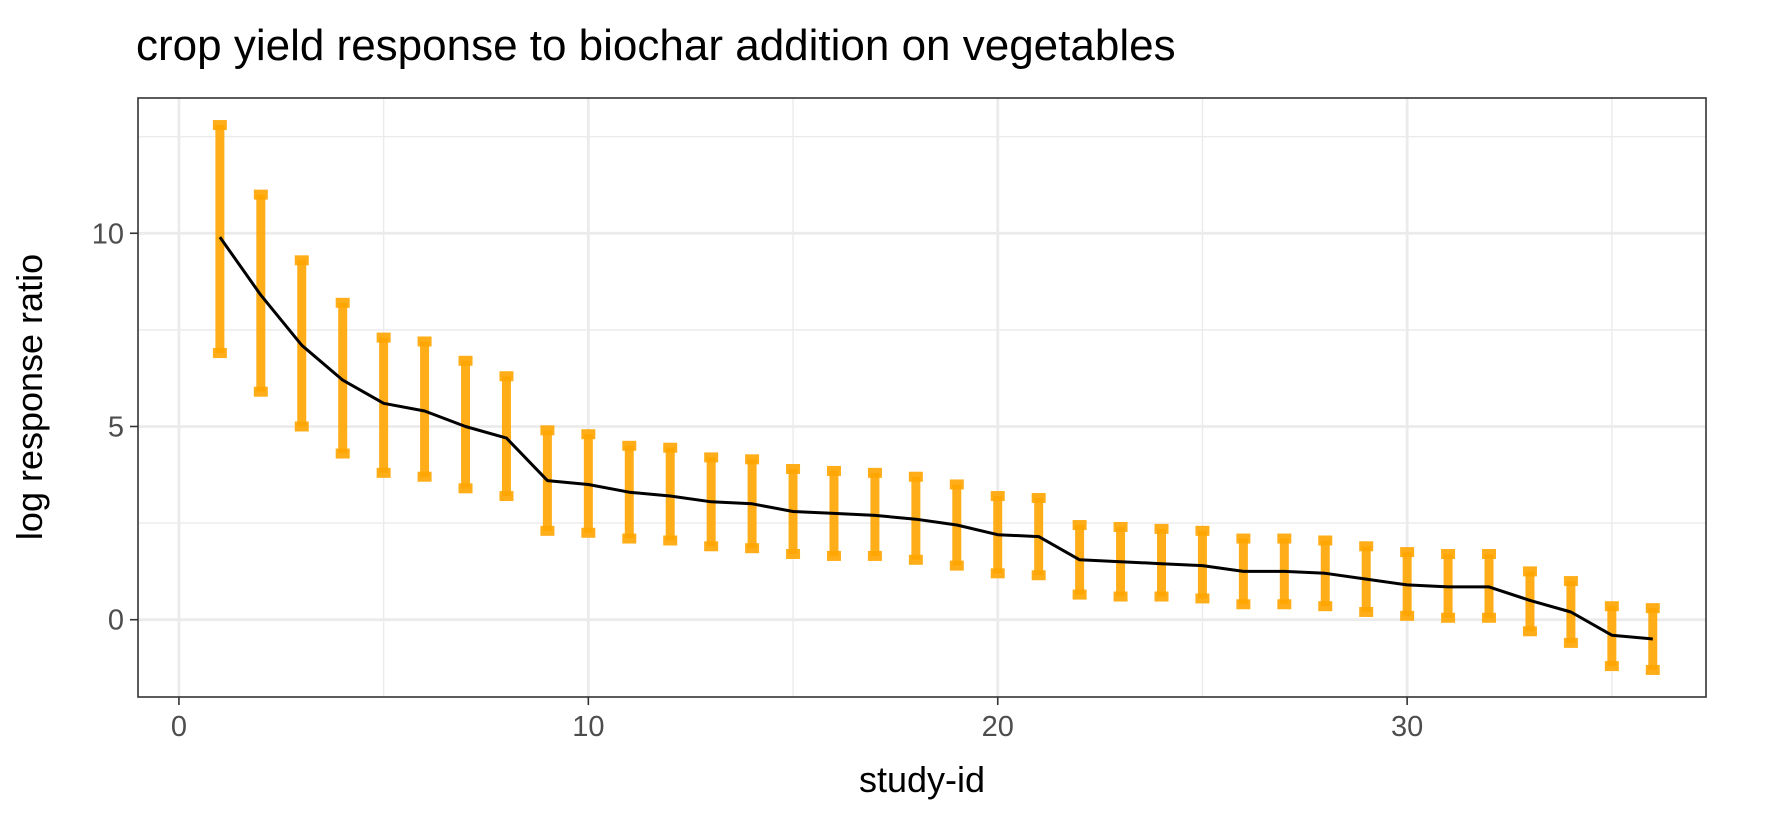  I want to click on x-tick-label: 0, so click(179, 727).